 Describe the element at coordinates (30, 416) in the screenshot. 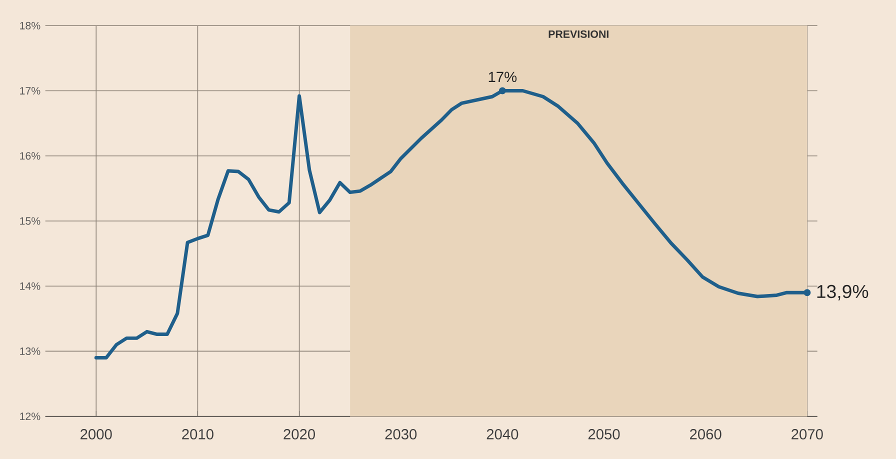

I see `y-tick-label: 12%` at that location.